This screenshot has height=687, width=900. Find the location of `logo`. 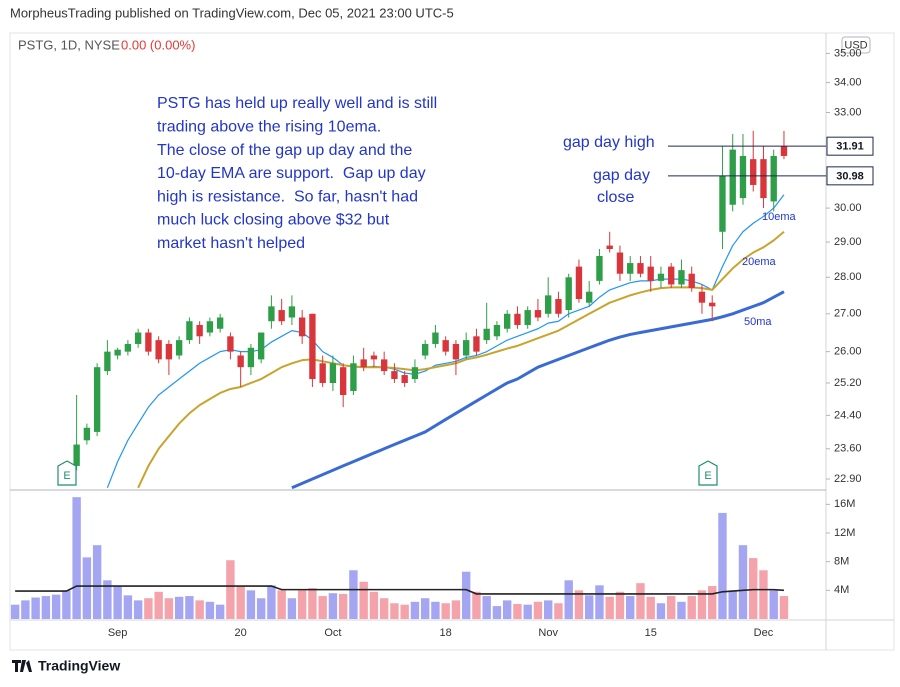

logo is located at coordinates (22, 666).